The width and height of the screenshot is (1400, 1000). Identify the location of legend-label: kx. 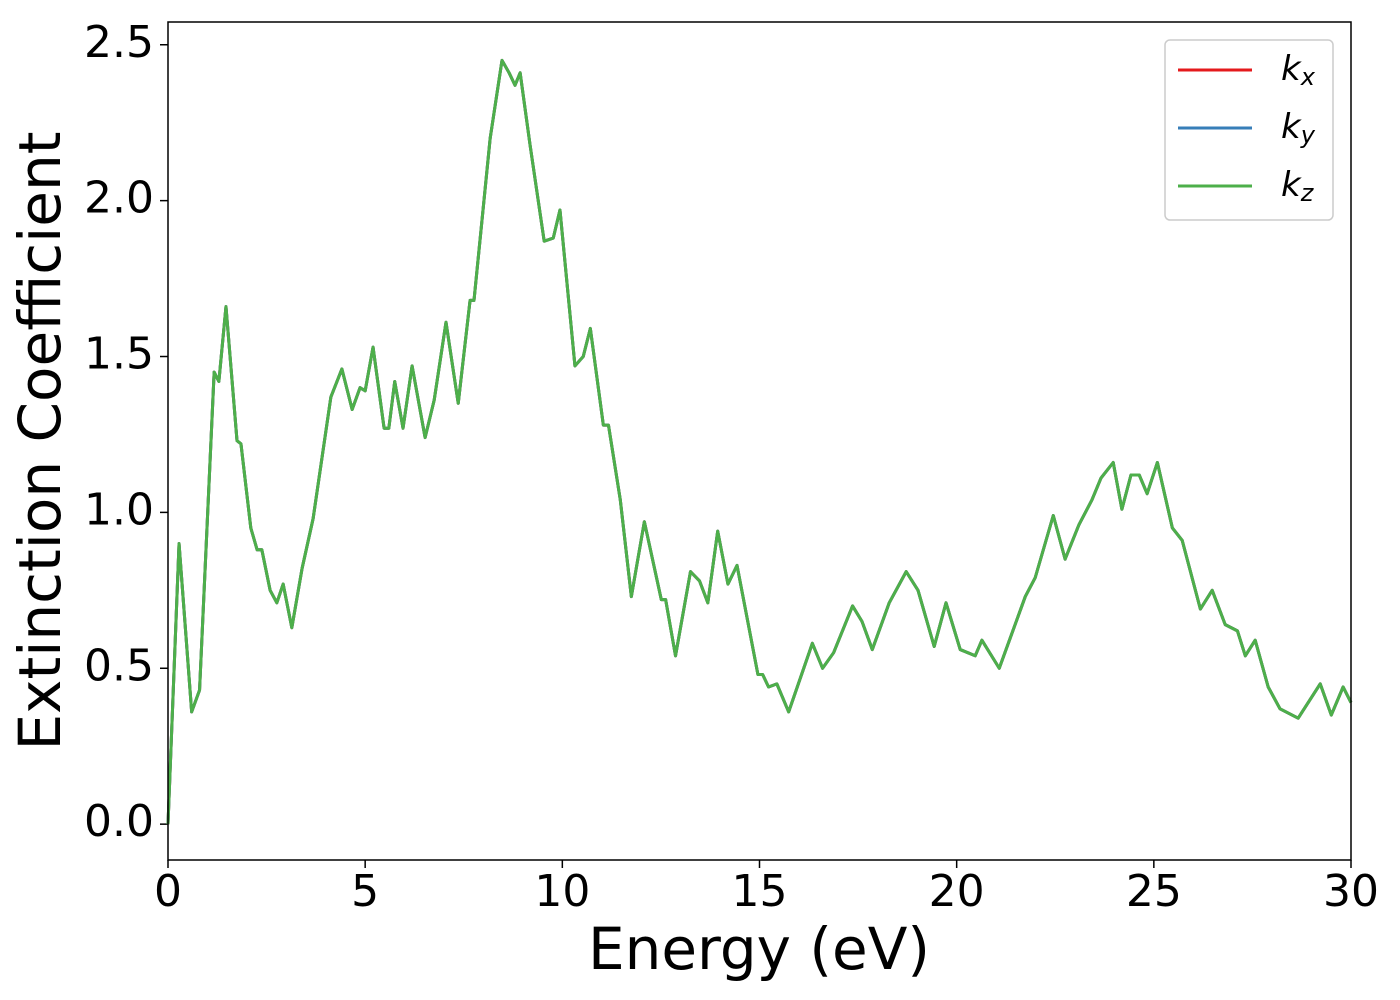
(1298, 70).